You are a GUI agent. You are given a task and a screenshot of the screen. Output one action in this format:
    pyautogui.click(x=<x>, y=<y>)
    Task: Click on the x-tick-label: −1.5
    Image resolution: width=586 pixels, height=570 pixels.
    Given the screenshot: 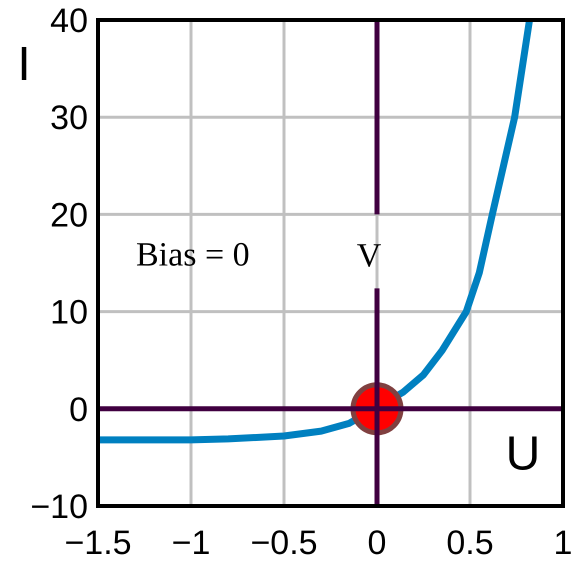 What is the action you would take?
    pyautogui.click(x=98, y=543)
    